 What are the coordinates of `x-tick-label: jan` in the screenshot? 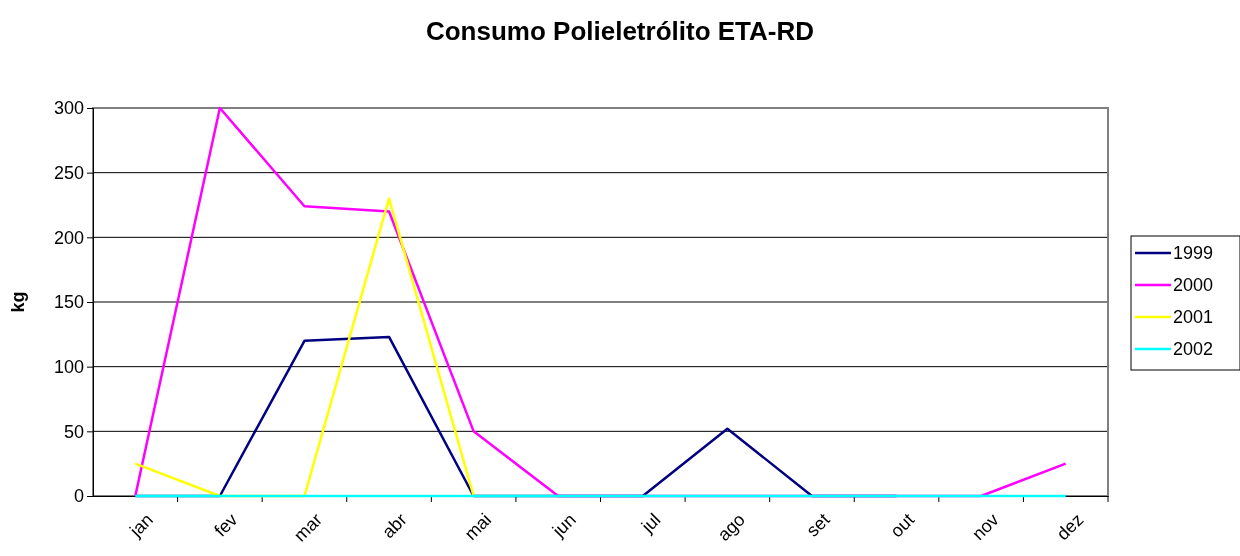 It's located at (141, 525).